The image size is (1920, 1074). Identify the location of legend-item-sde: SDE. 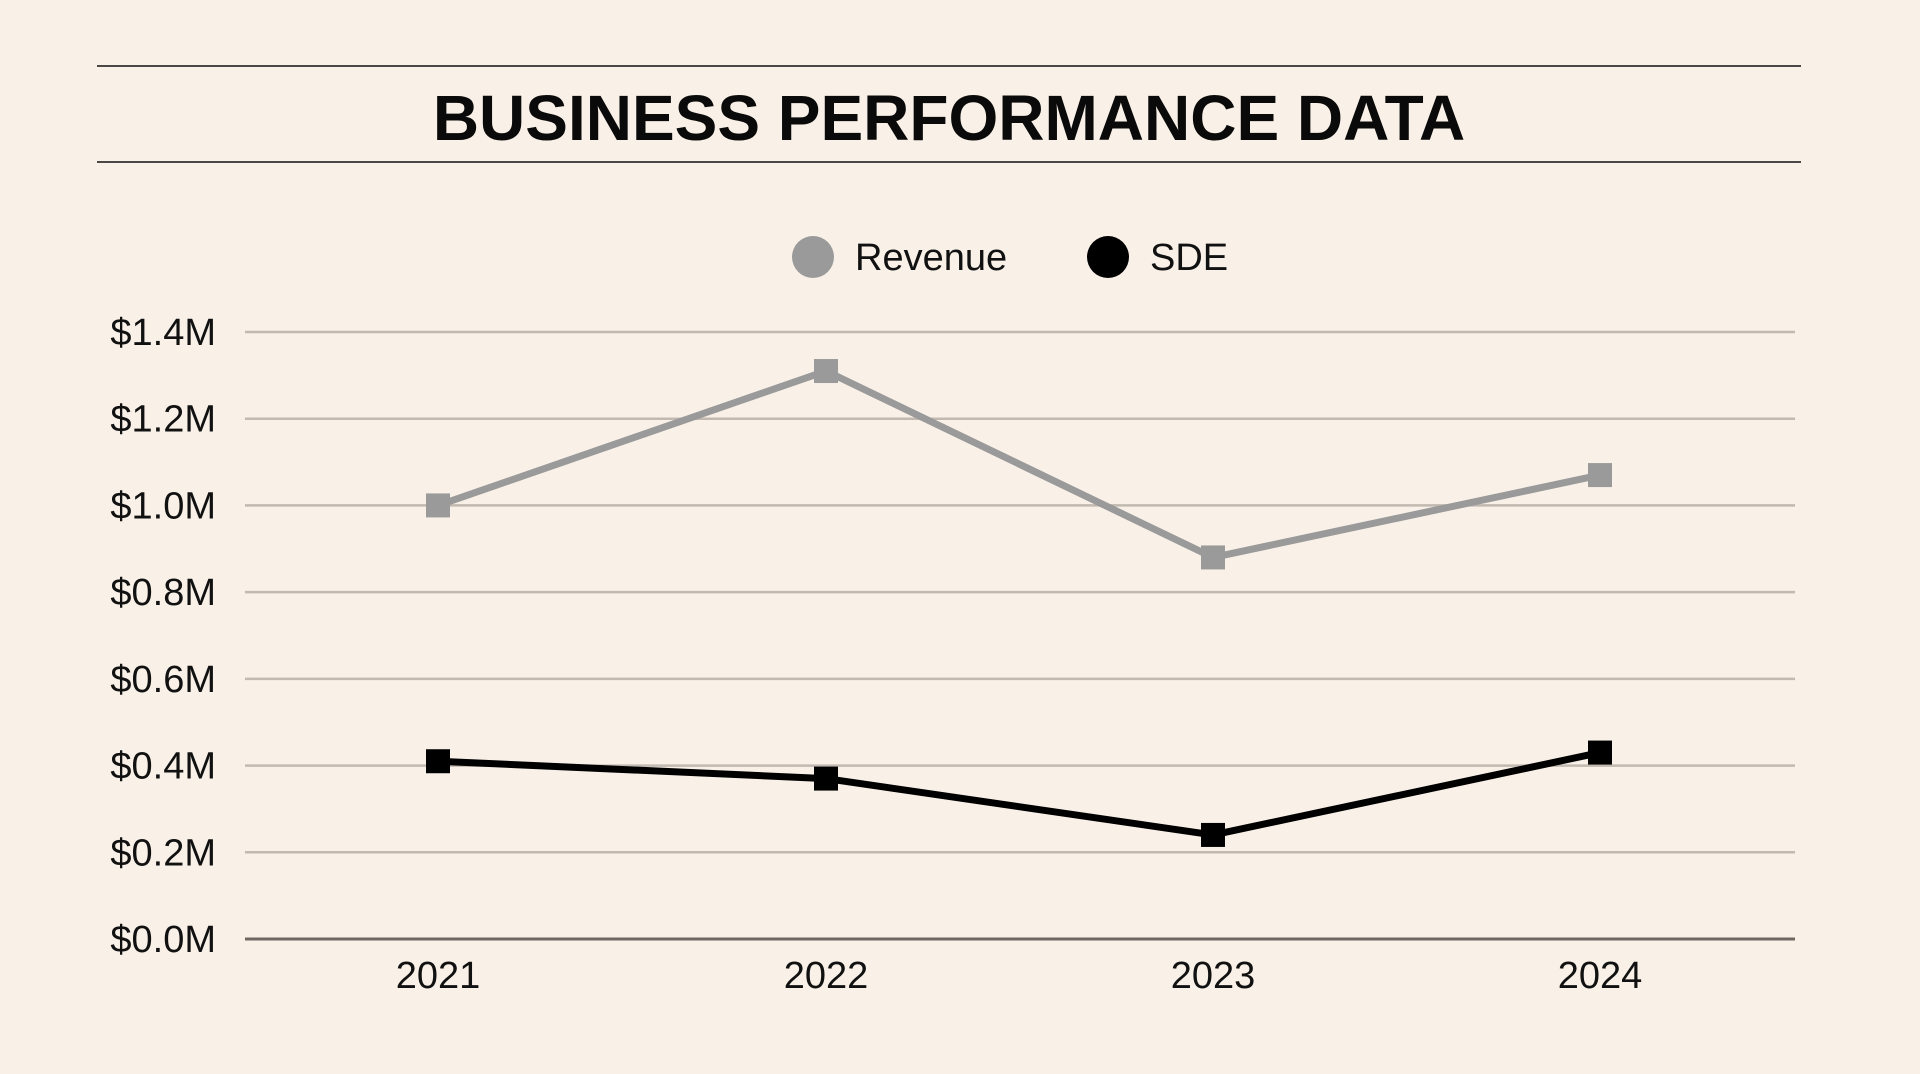
(1157, 257).